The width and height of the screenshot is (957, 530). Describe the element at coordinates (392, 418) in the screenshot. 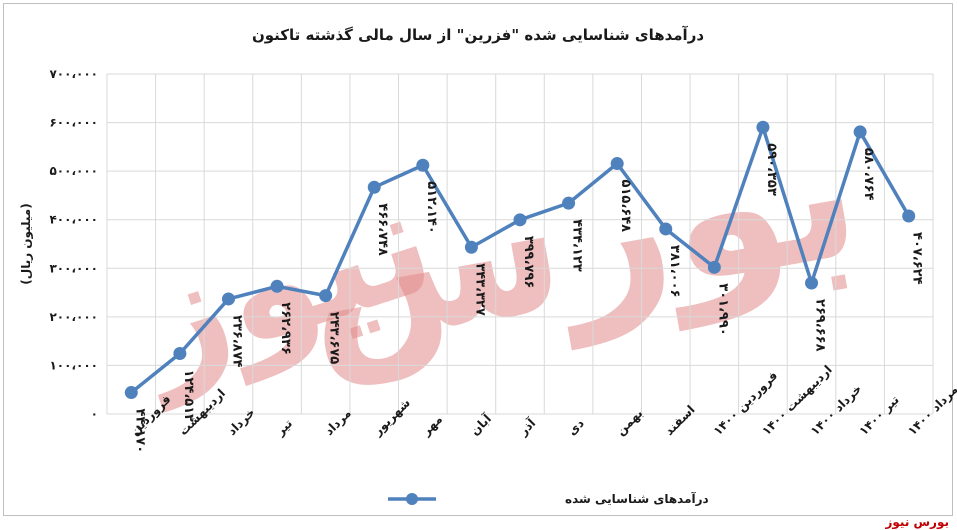

I see `x-tick-label: شهریور` at that location.